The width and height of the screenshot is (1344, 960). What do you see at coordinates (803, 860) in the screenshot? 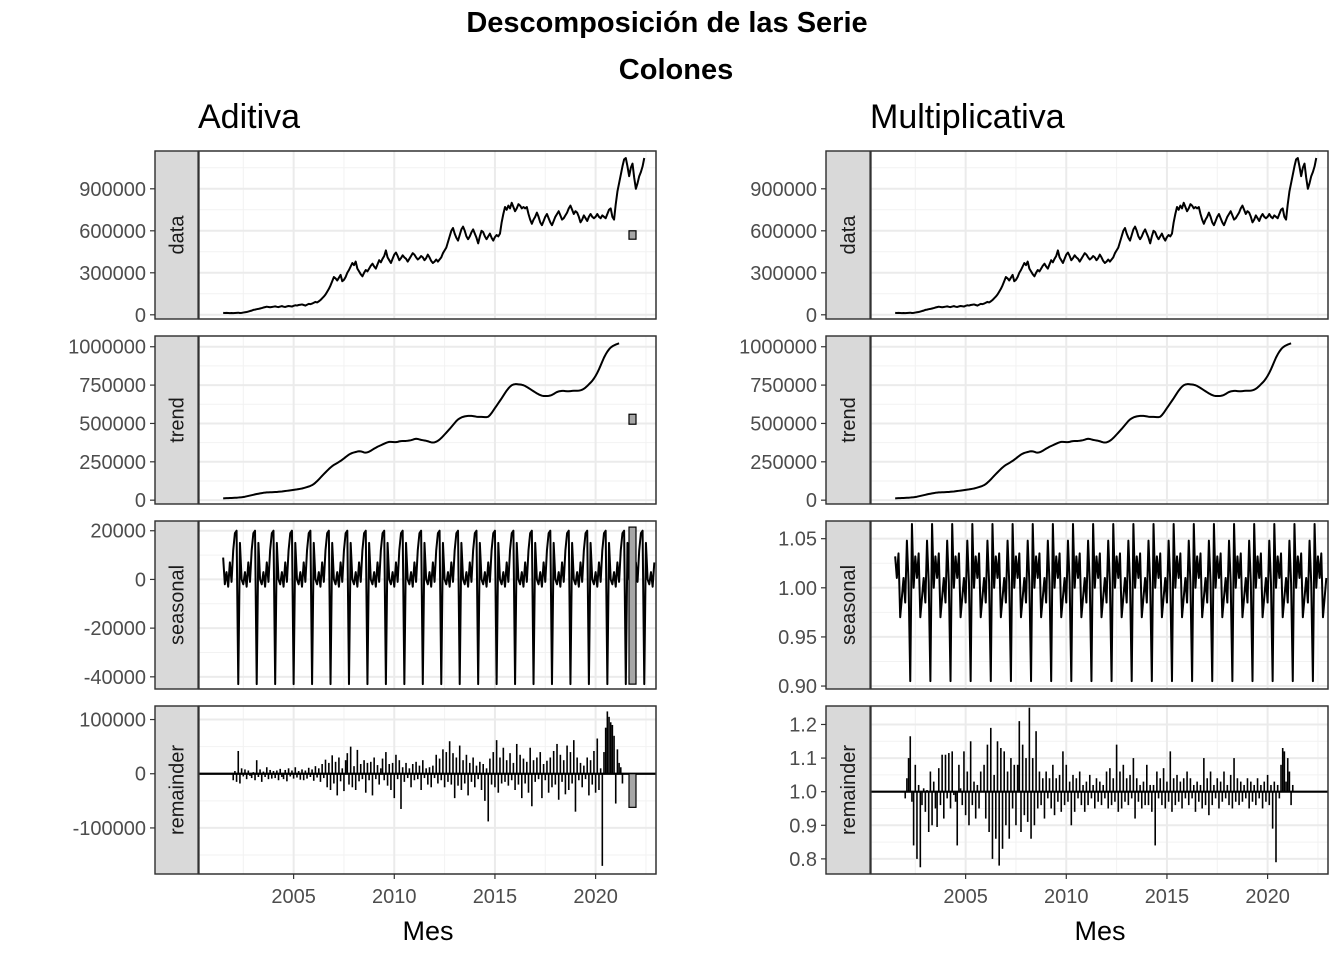
I see `y-tick-label: 0.8` at bounding box center [803, 860].